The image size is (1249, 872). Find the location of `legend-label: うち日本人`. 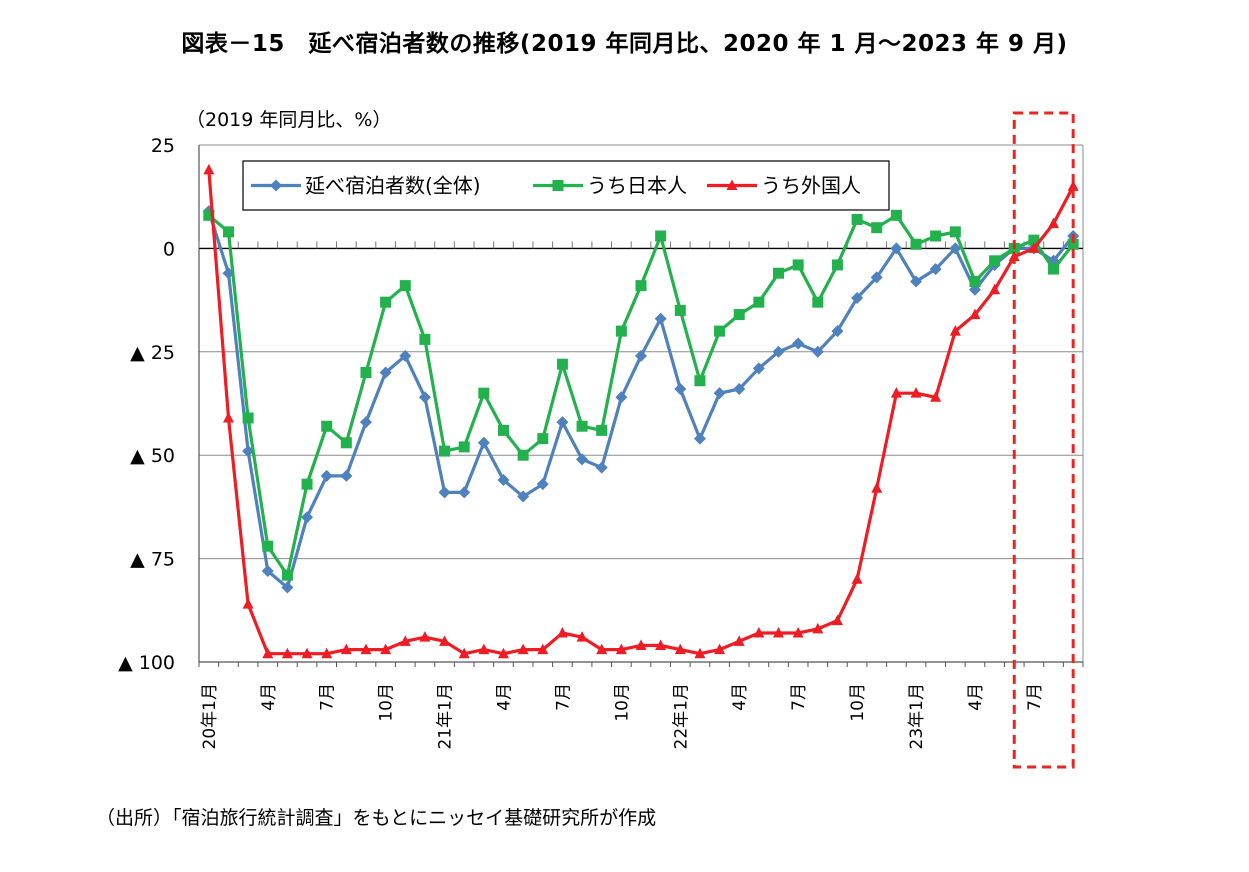

legend-label: うち日本人 is located at coordinates (637, 186).